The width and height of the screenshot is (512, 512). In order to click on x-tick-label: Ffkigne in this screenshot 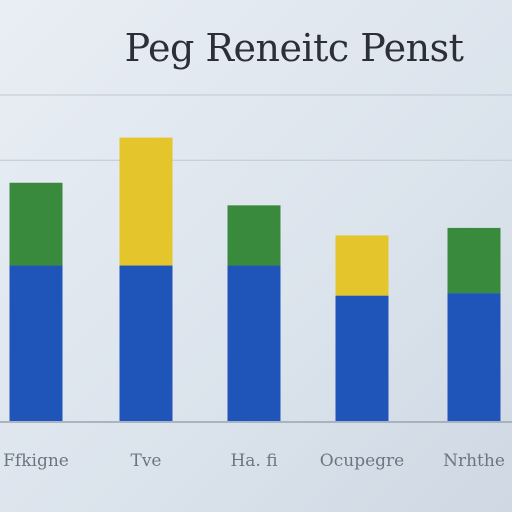, I will do `click(36, 461)`.